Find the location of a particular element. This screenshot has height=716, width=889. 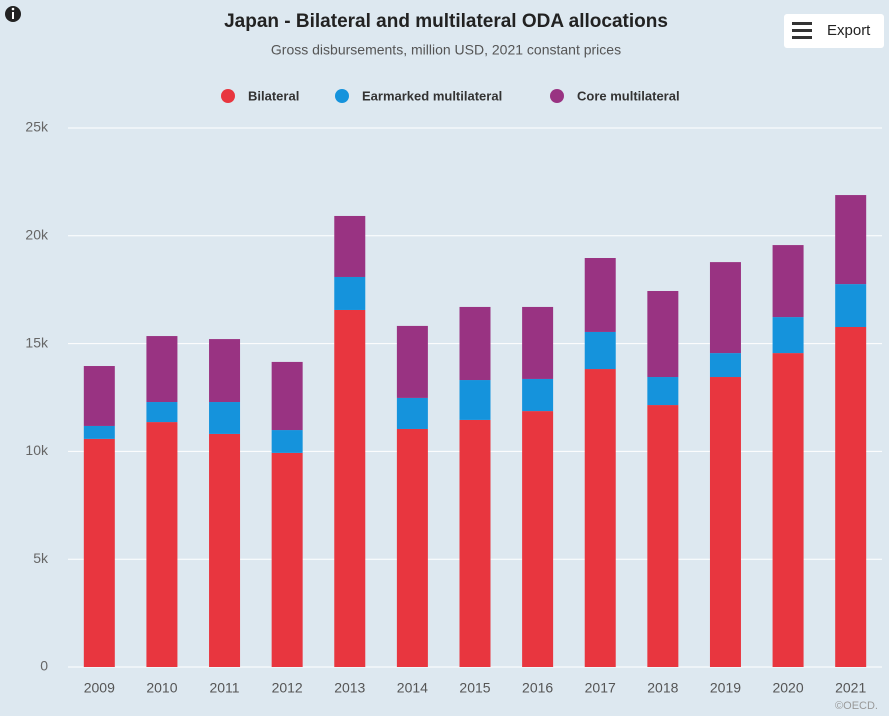

info-icon-bar is located at coordinates (13, 15).